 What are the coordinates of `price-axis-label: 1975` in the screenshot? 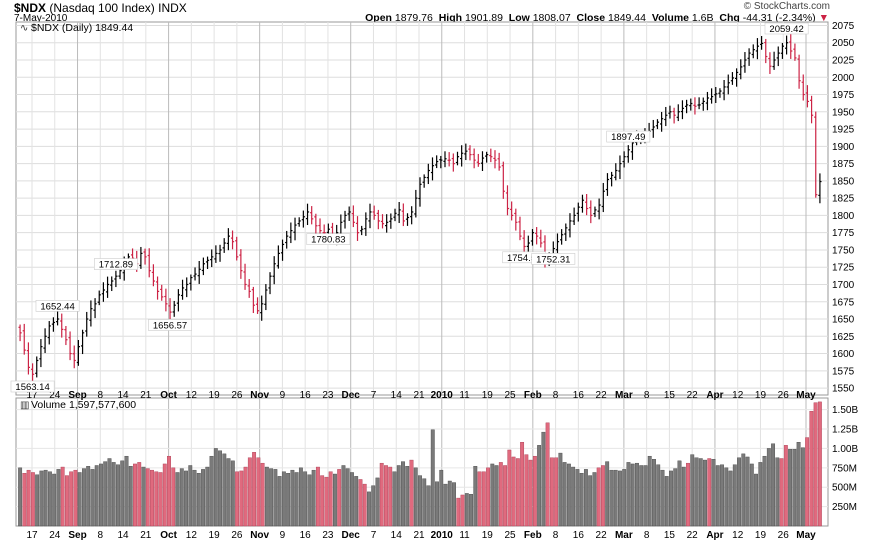 It's located at (843, 95).